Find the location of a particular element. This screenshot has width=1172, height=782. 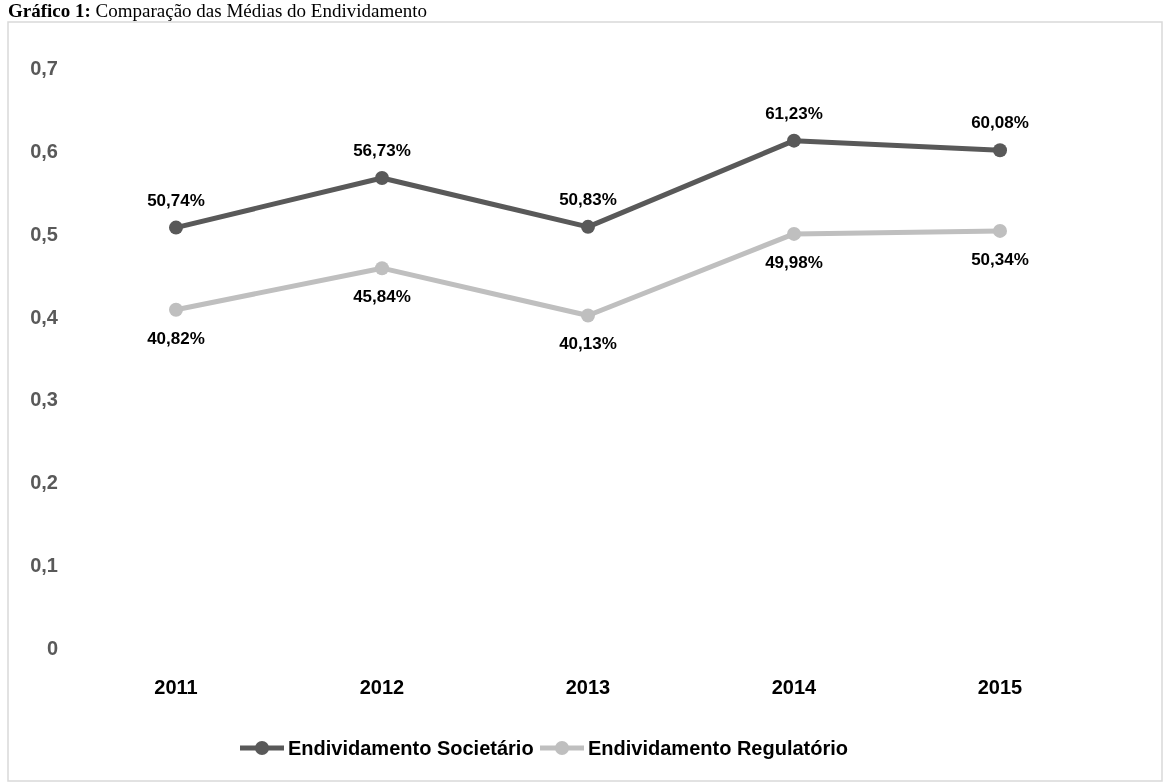

data-label: 60,08% is located at coordinates (1000, 123).